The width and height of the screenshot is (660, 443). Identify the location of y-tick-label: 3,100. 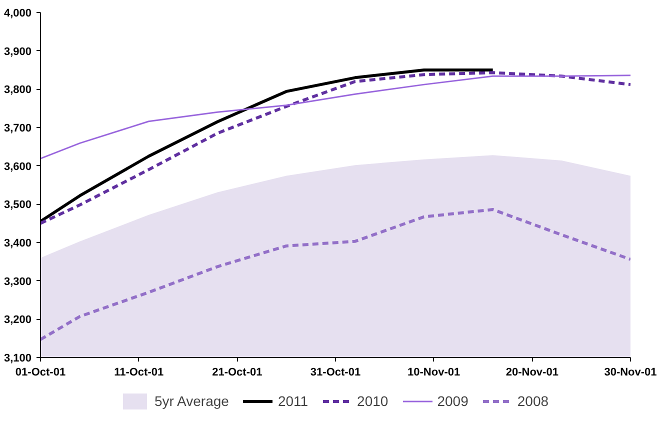
(18, 358).